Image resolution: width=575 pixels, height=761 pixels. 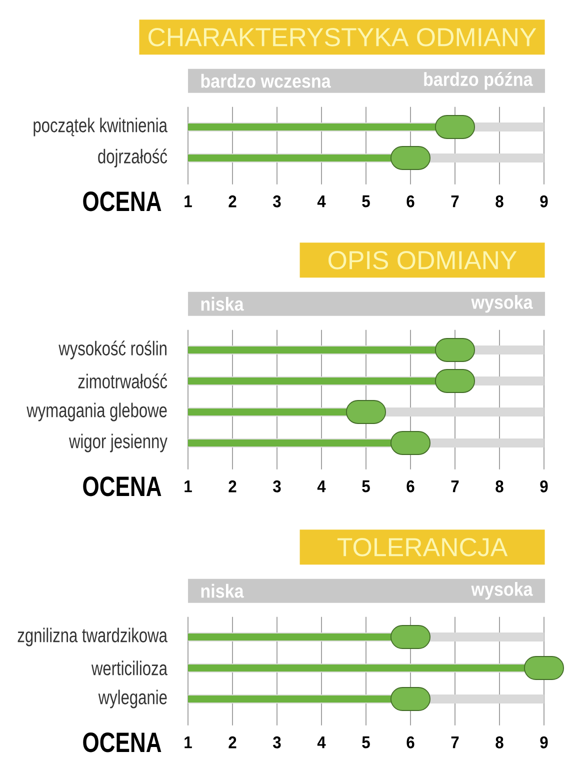 I want to click on y-tick-label: początek kwitnienia, so click(x=101, y=127).